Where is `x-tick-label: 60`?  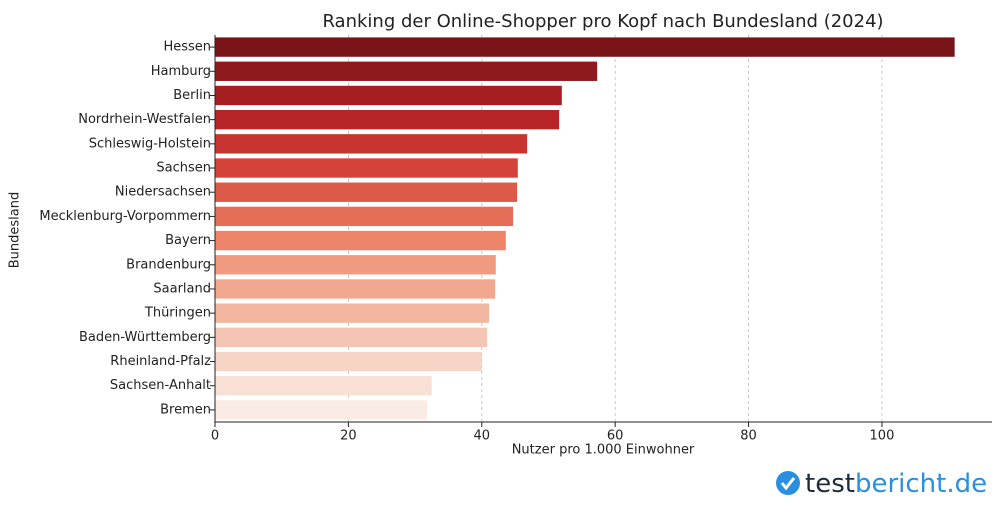
x-tick-label: 60 is located at coordinates (615, 436).